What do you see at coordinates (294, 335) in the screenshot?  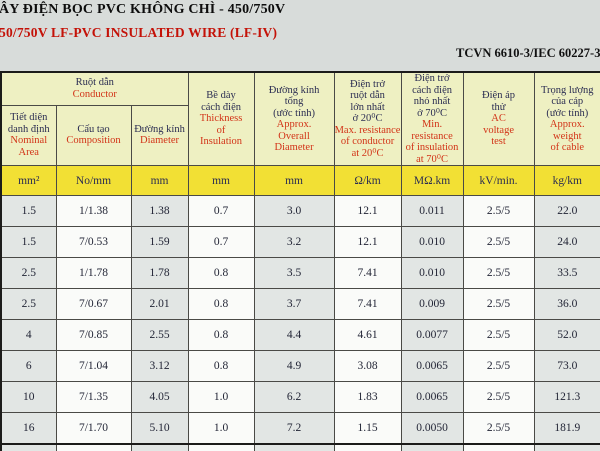 I see `table-cell: 4.4` at bounding box center [294, 335].